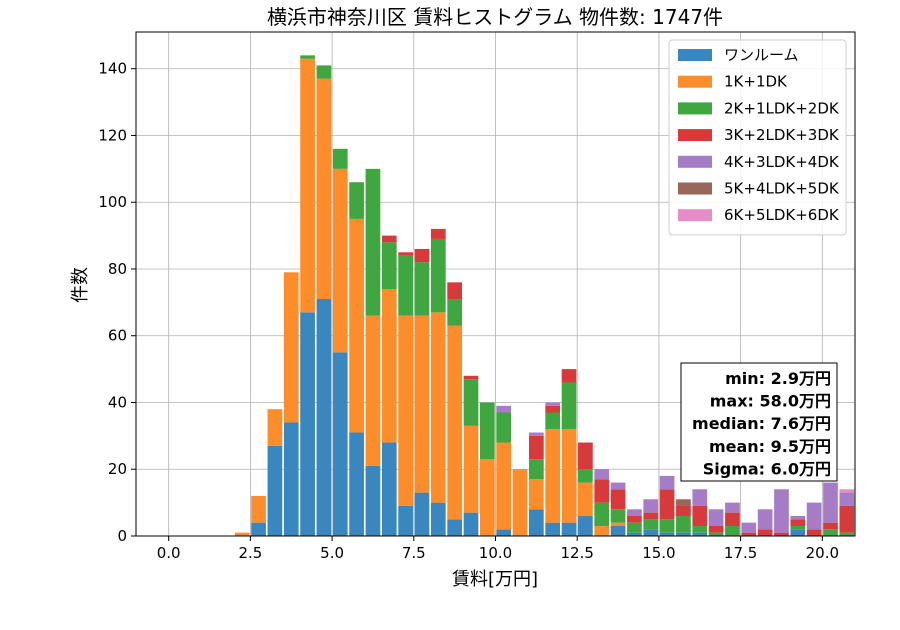 The image size is (900, 630). What do you see at coordinates (577, 553) in the screenshot?
I see `x-tick-label: 12.5` at bounding box center [577, 553].